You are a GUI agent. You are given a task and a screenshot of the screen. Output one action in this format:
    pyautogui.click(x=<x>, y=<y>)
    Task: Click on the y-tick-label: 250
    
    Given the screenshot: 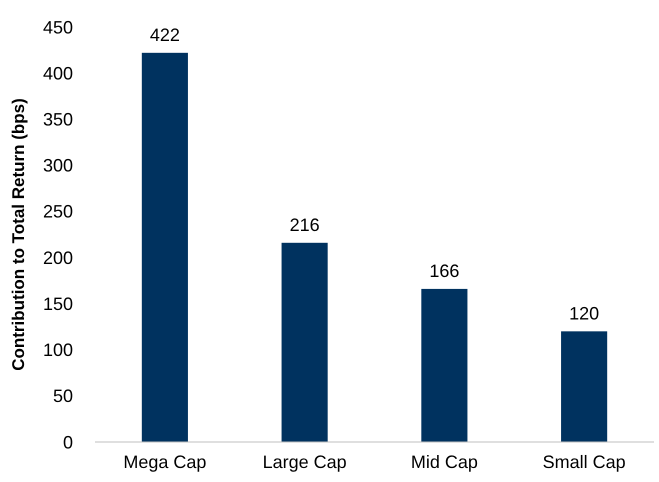 What is the action you would take?
    pyautogui.click(x=57, y=212)
    